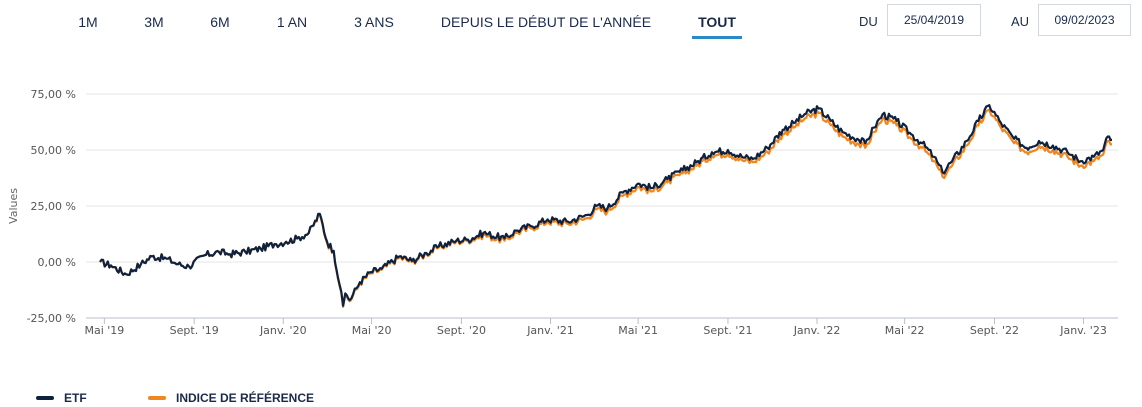 Image resolution: width=1142 pixels, height=407 pixels. I want to click on legend-item-etf: ETF, so click(61, 398).